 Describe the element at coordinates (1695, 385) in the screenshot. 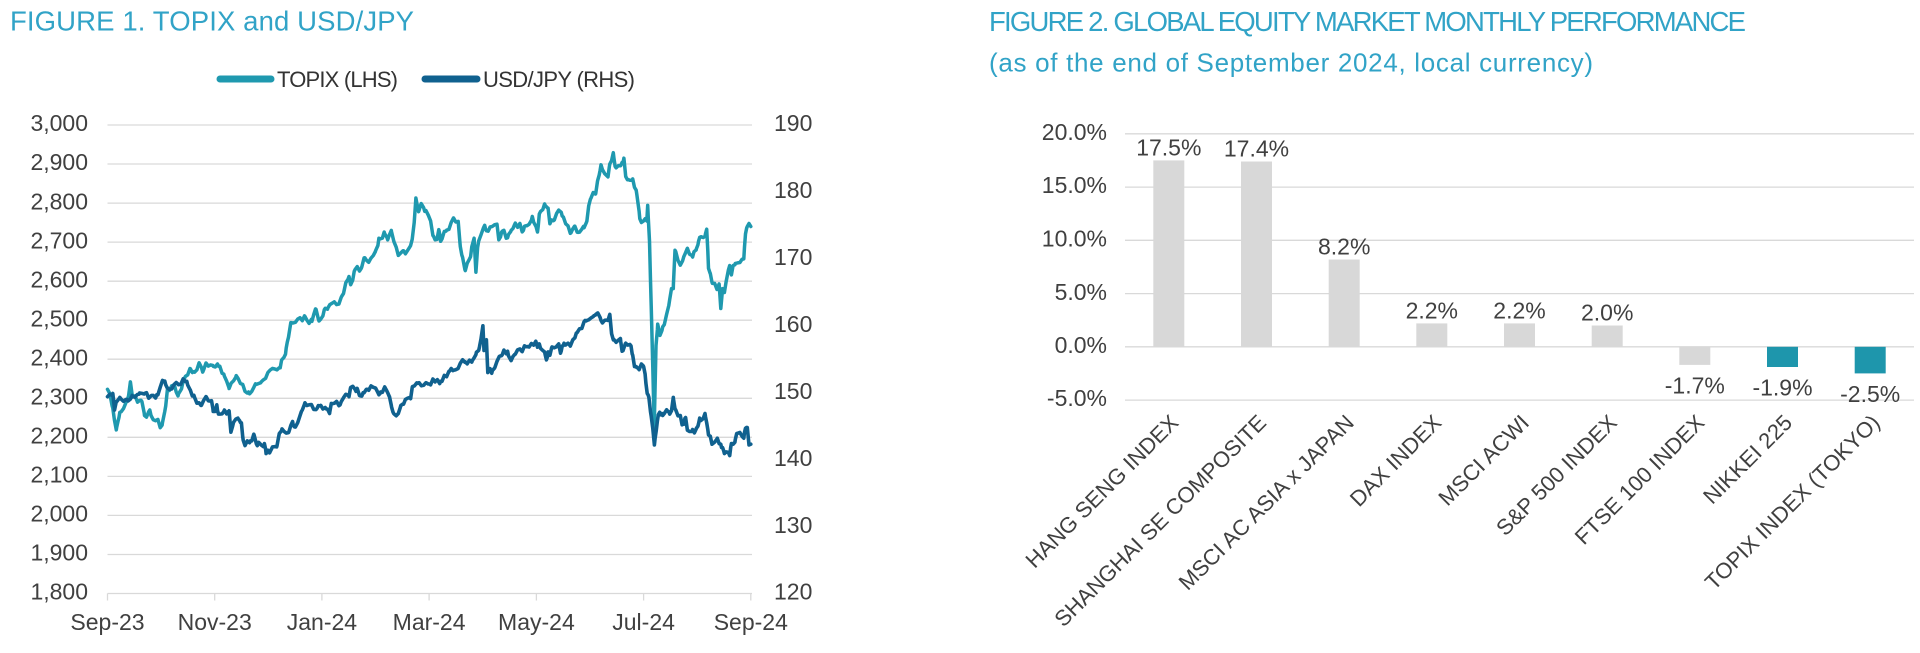

I see `svg-text: -1.7%` at that location.